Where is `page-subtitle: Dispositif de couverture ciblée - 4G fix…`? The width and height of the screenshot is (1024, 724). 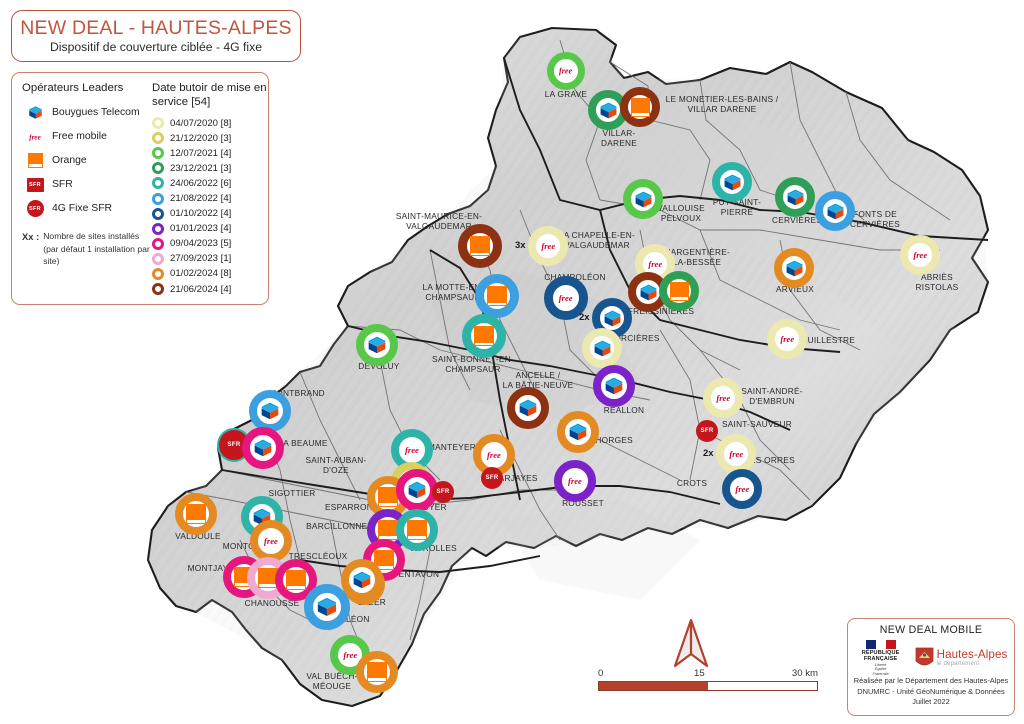
page-subtitle: Dispositif de couverture ciblée - 4G fix… is located at coordinates (156, 47).